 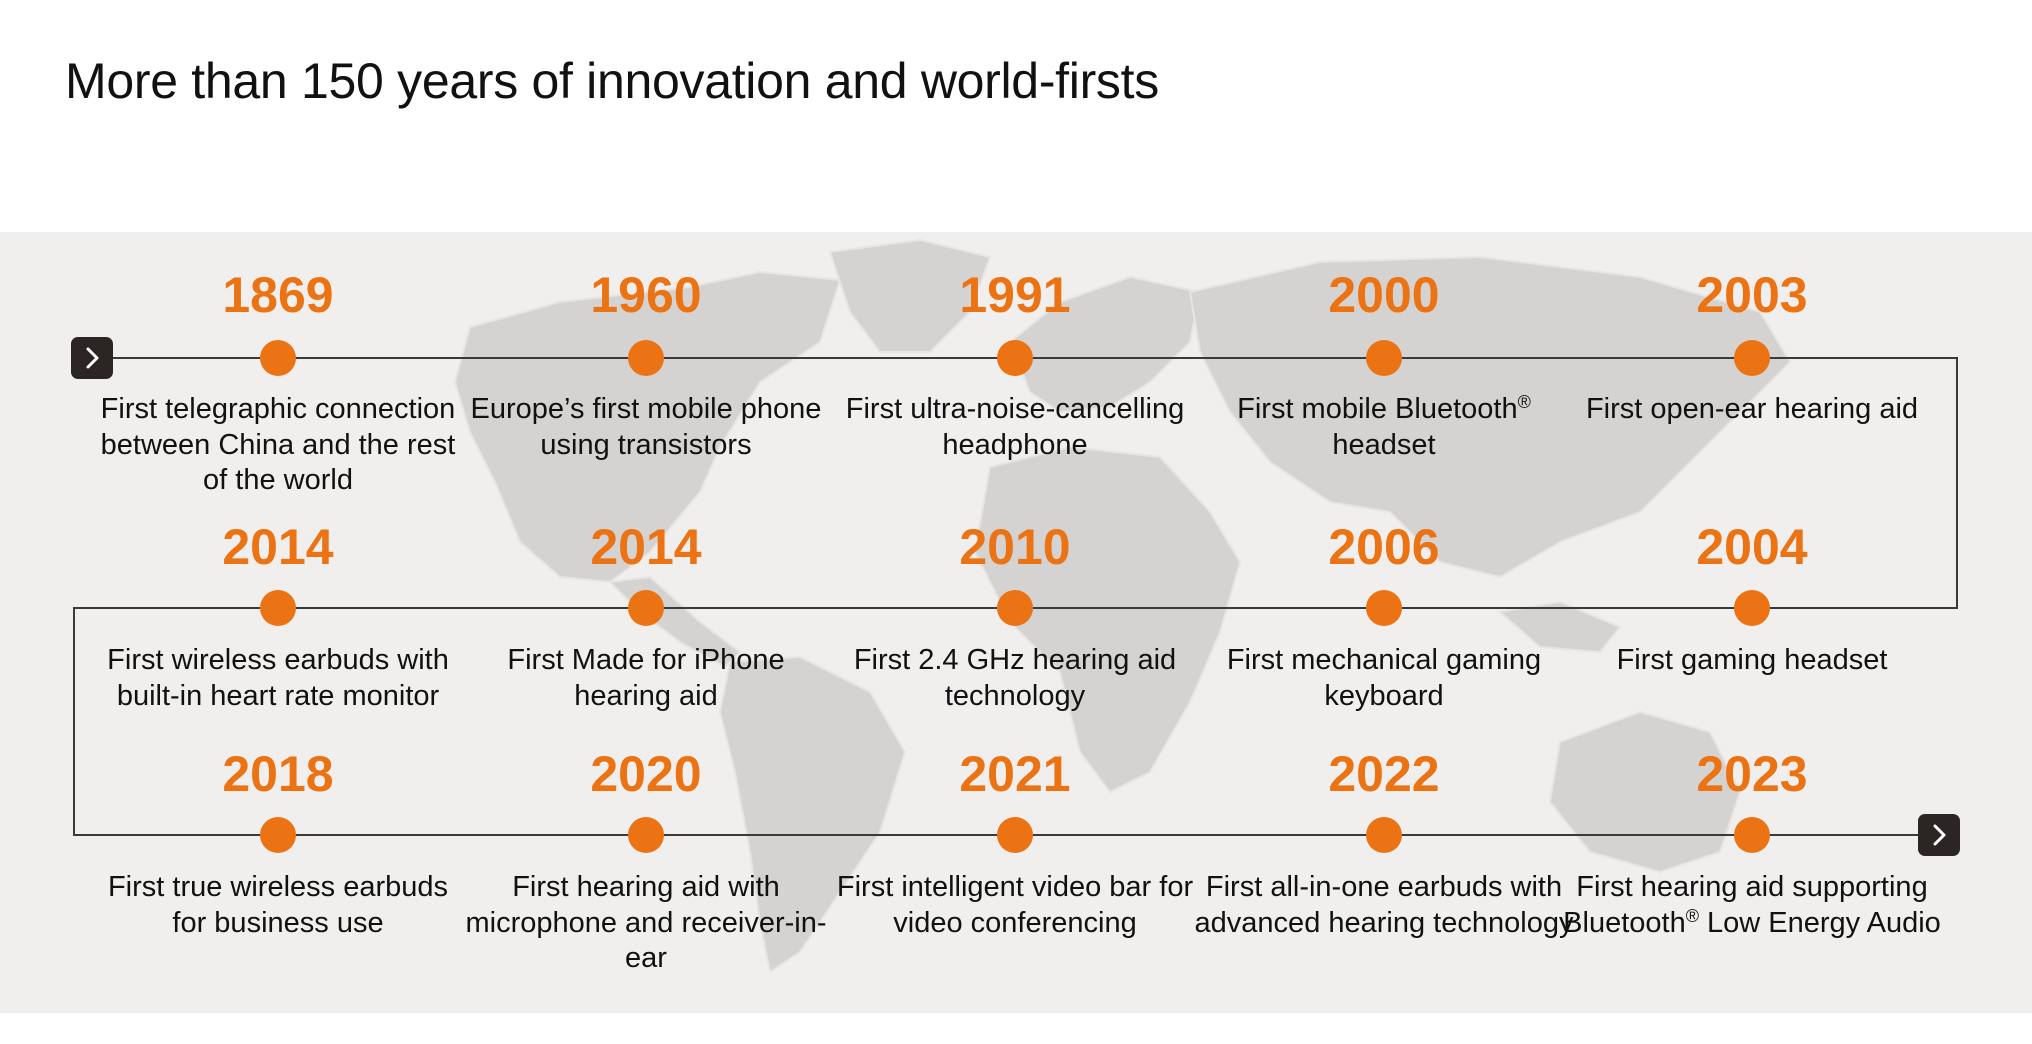 I want to click on milestone-year: 2023, so click(x=1752, y=774).